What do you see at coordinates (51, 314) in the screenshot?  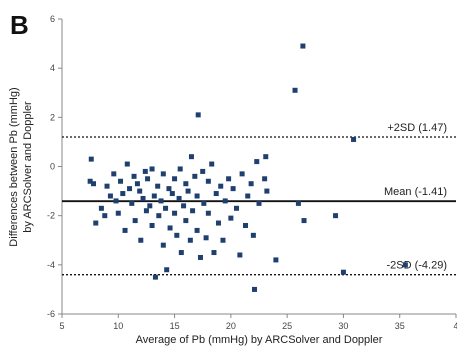 I see `y-tick-label: -6` at bounding box center [51, 314].